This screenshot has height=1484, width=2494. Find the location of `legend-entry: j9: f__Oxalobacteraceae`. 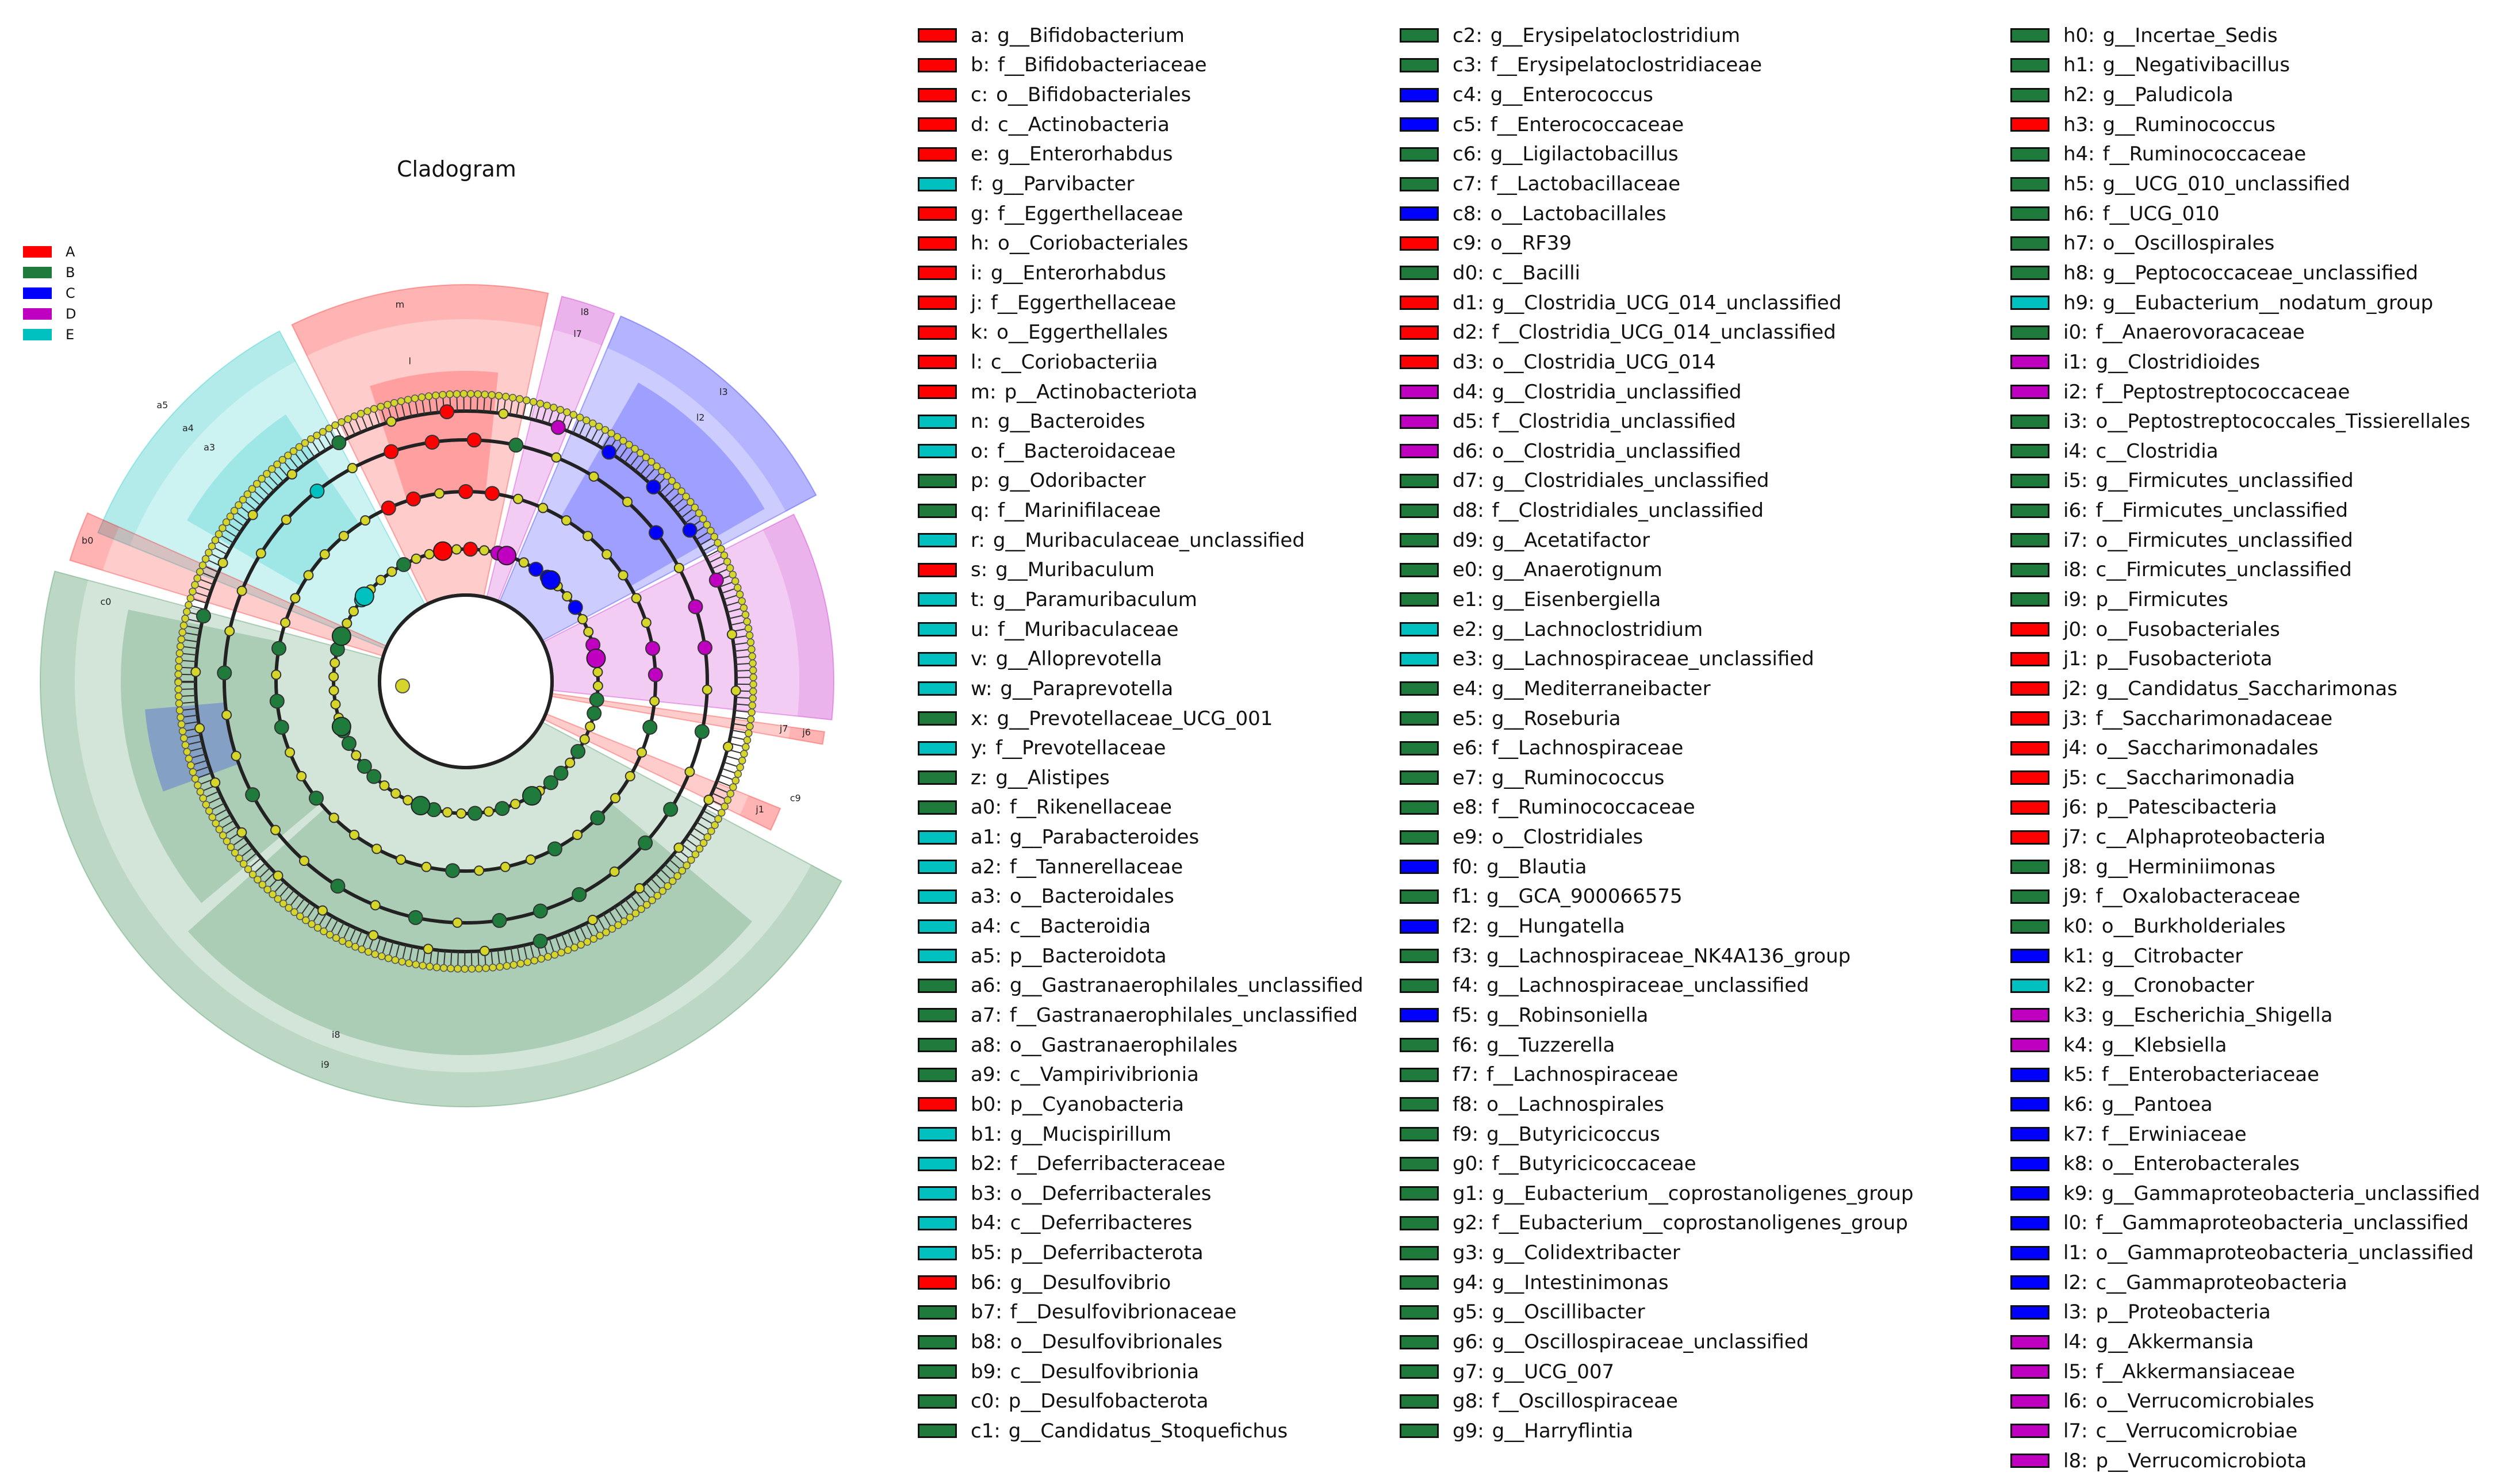

legend-entry: j9: f__Oxalobacteraceae is located at coordinates (2245, 897).